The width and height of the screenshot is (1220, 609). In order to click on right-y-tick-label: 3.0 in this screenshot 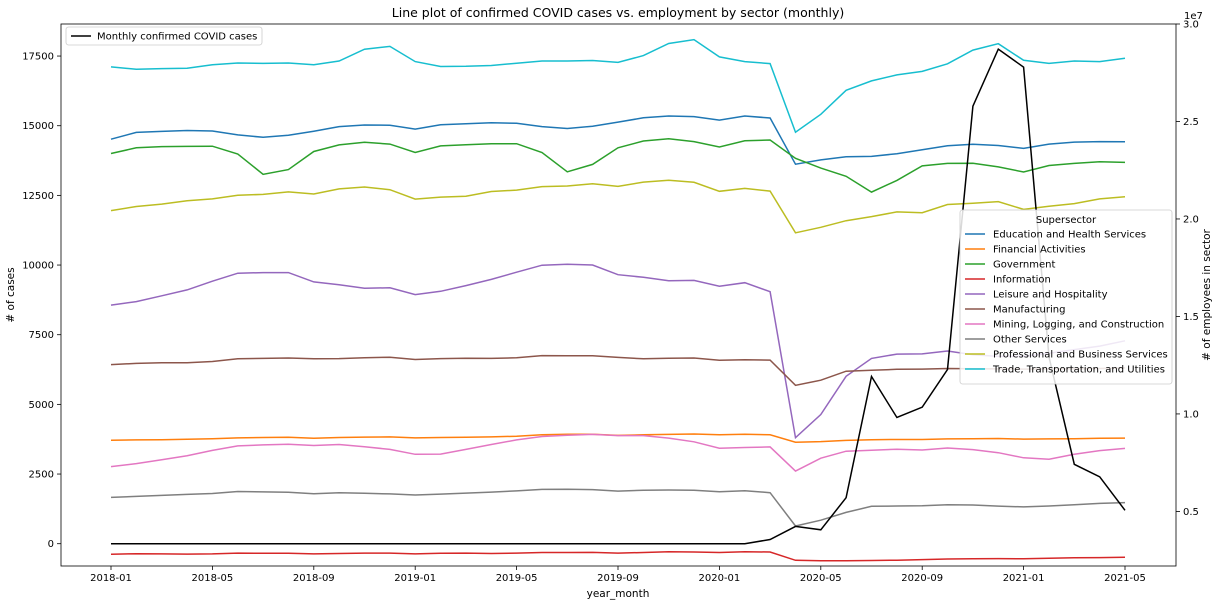, I will do `click(1191, 25)`.